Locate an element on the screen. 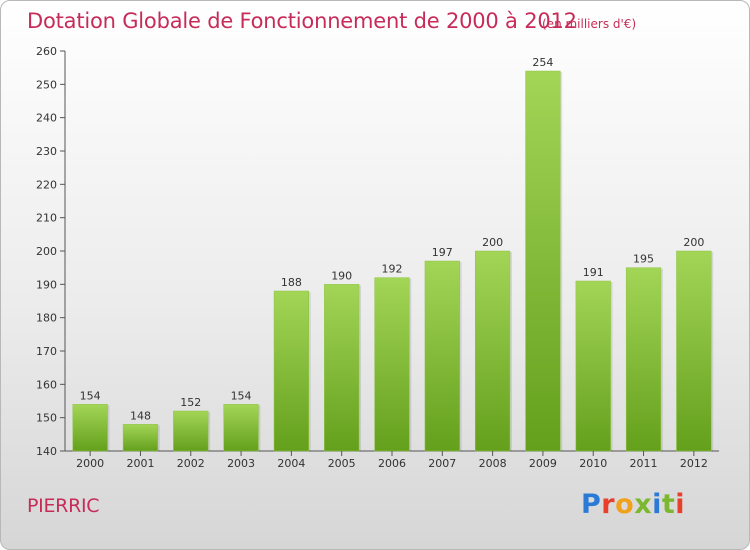 The width and height of the screenshot is (750, 550). y-tick-label: 210 is located at coordinates (46, 218).